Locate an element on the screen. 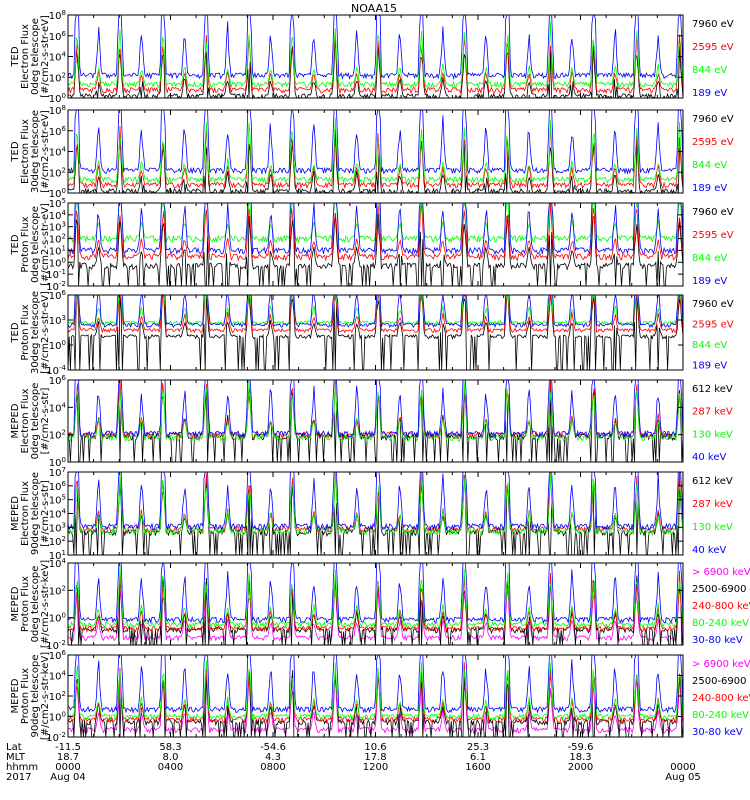 The height and width of the screenshot is (800, 750). series-line-80-240-kev is located at coordinates (375, 596).